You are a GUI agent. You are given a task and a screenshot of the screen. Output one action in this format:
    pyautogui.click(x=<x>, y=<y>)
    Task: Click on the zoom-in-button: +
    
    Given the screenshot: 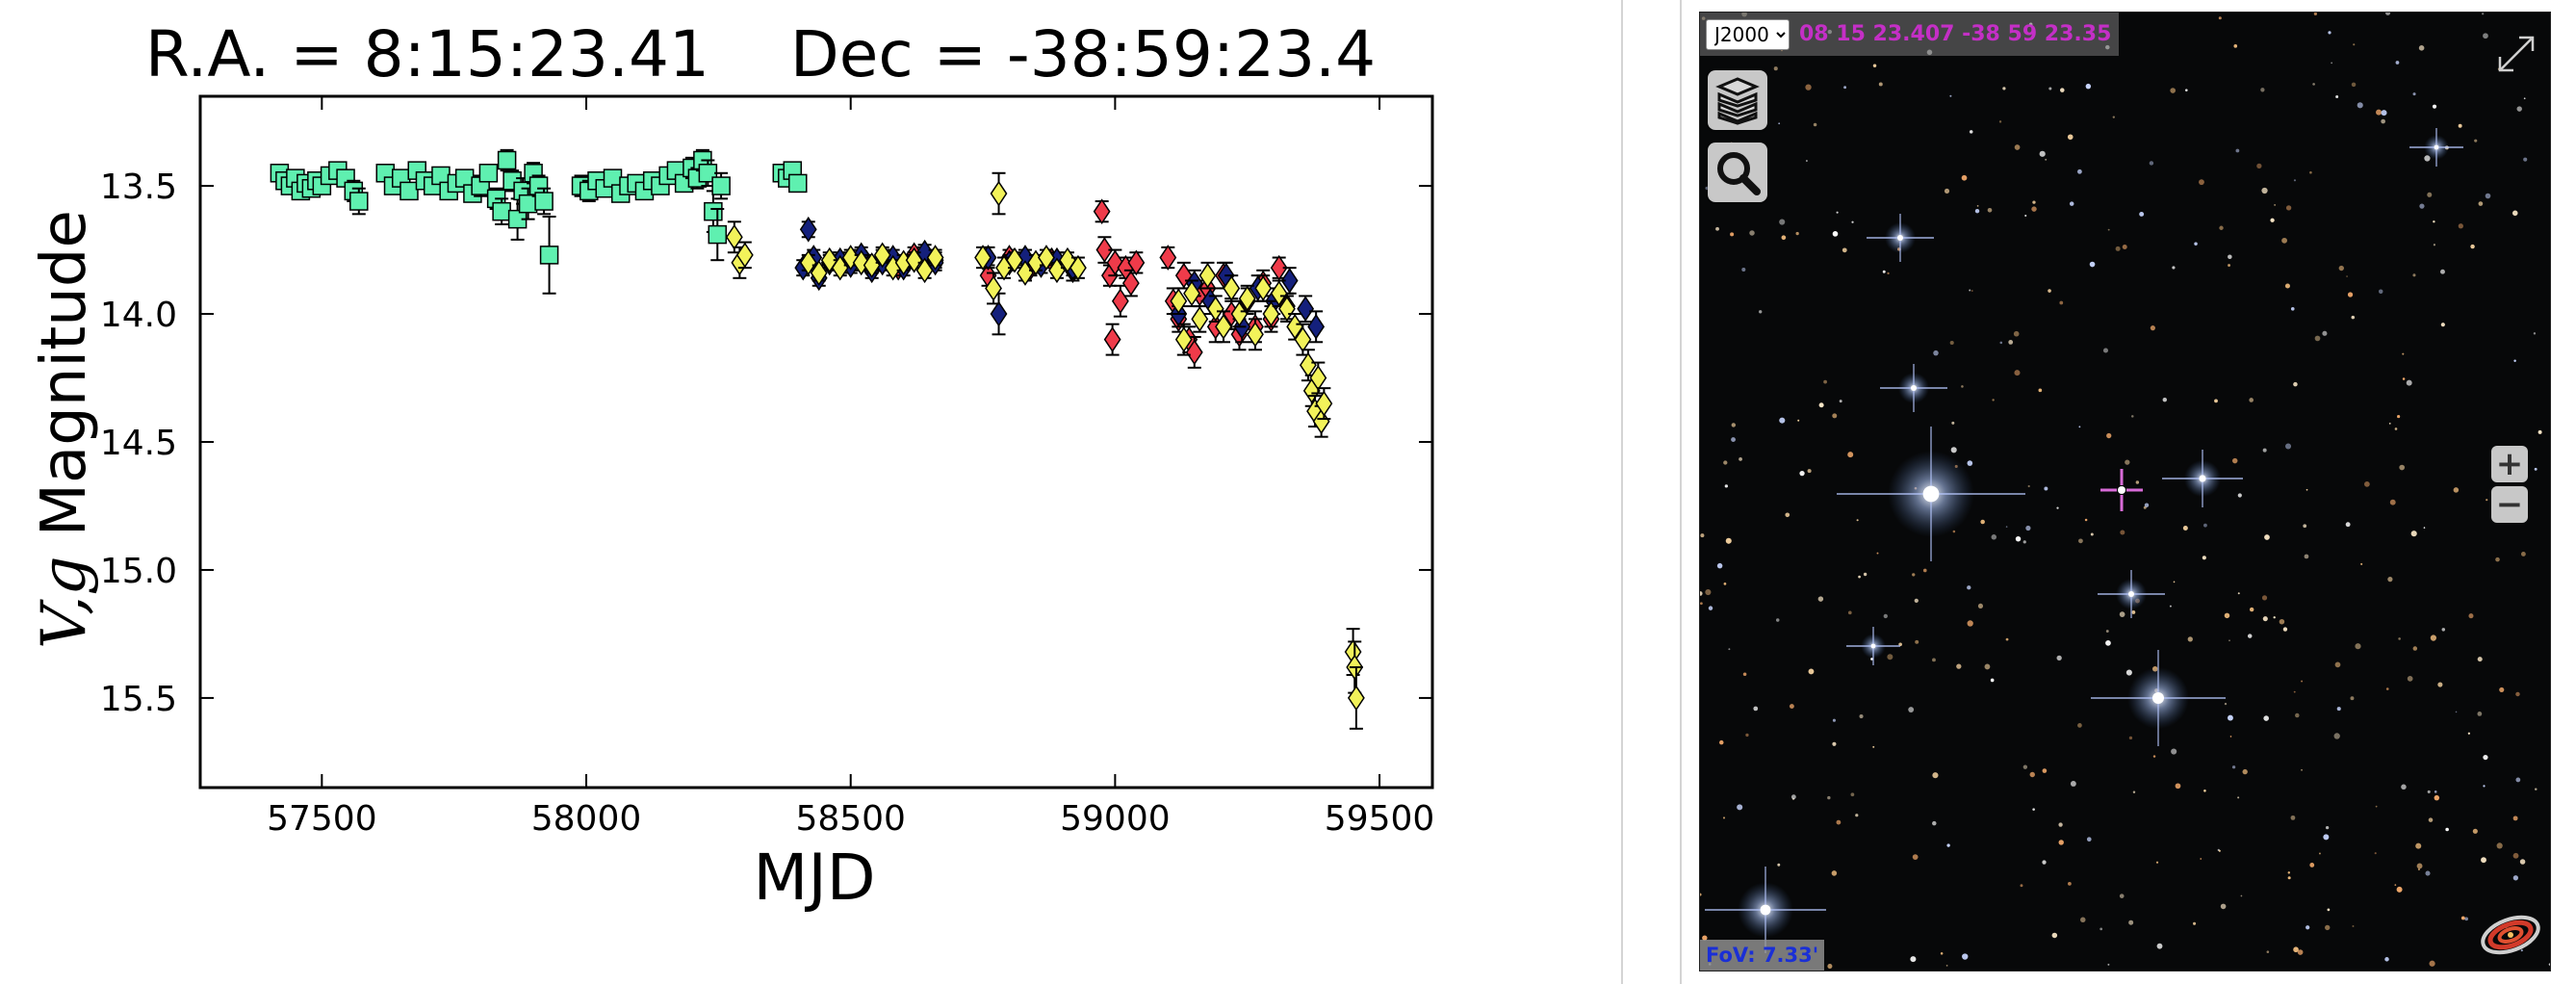 What is the action you would take?
    pyautogui.click(x=2509, y=464)
    